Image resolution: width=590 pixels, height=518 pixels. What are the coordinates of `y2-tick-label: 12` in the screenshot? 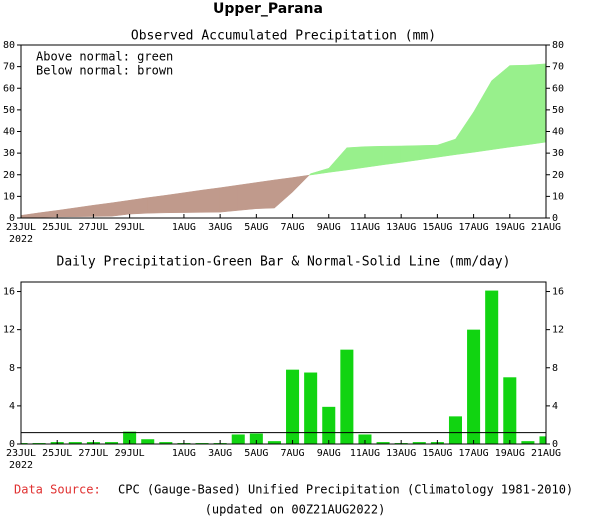 It's located at (558, 330).